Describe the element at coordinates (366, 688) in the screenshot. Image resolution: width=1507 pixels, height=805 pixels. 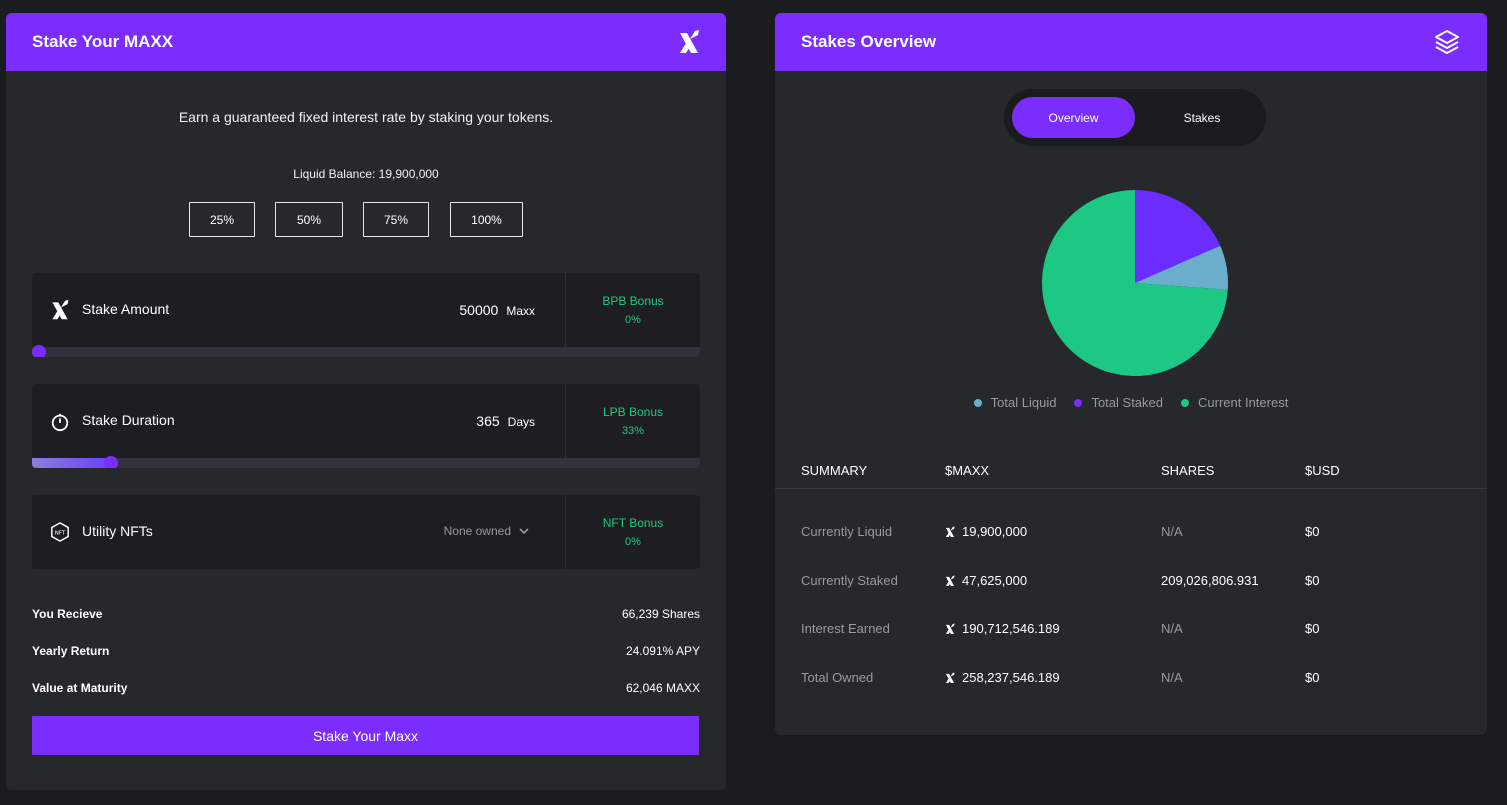
I see `result-value-at-maturity: Value at Maturity 62,046 MAXX` at that location.